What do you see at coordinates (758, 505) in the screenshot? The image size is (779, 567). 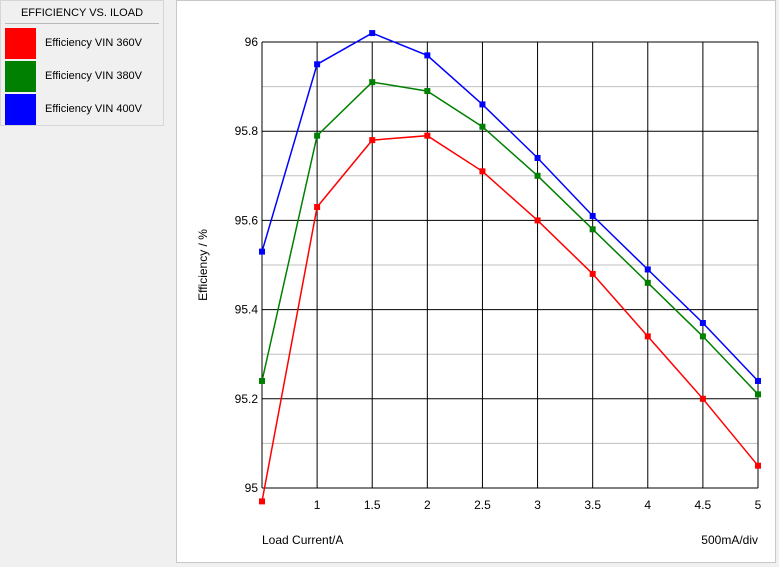 I see `x-tick-label: 5` at bounding box center [758, 505].